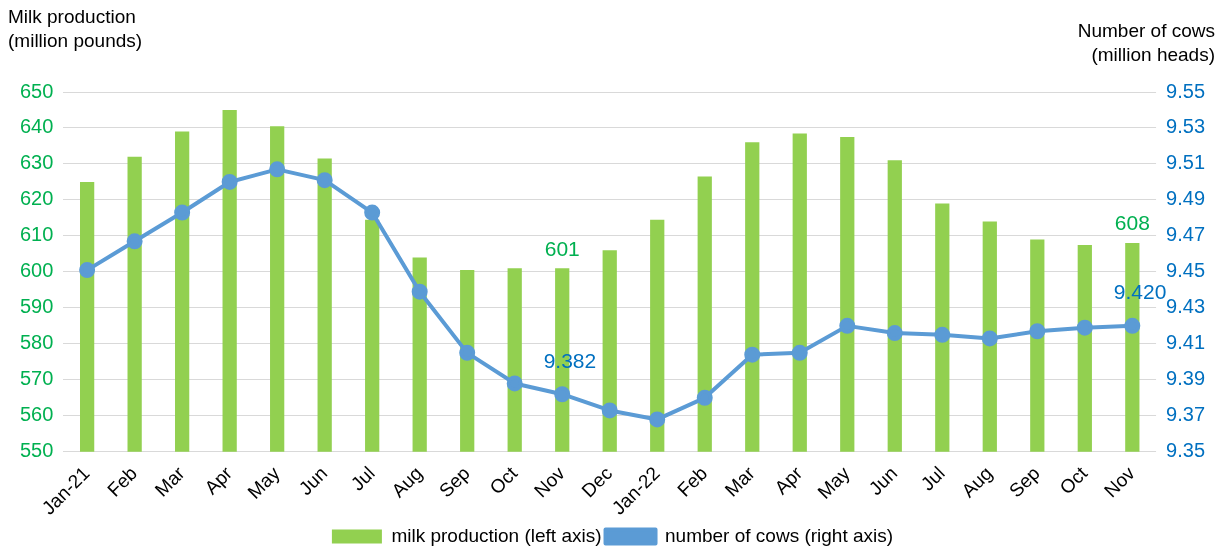  I want to click on y2-tick-label: 9.51, so click(1186, 162).